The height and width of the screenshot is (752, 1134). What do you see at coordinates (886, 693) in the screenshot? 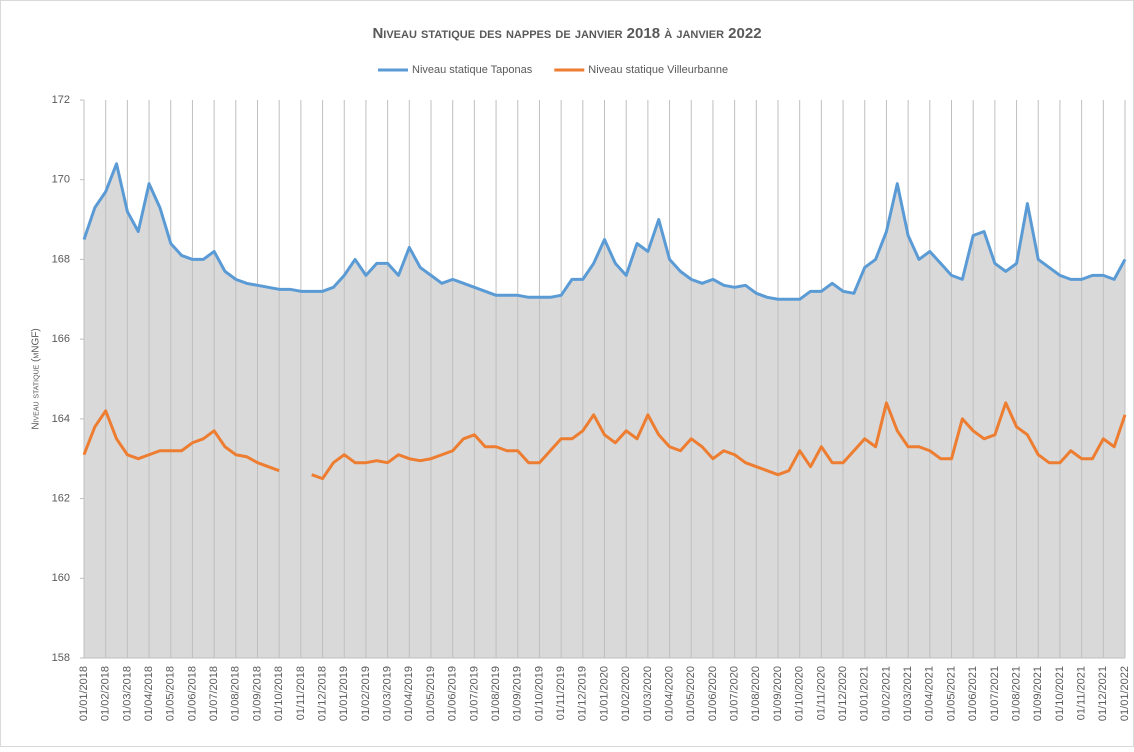
I see `x-tick-label: 01/02/2021` at bounding box center [886, 693].